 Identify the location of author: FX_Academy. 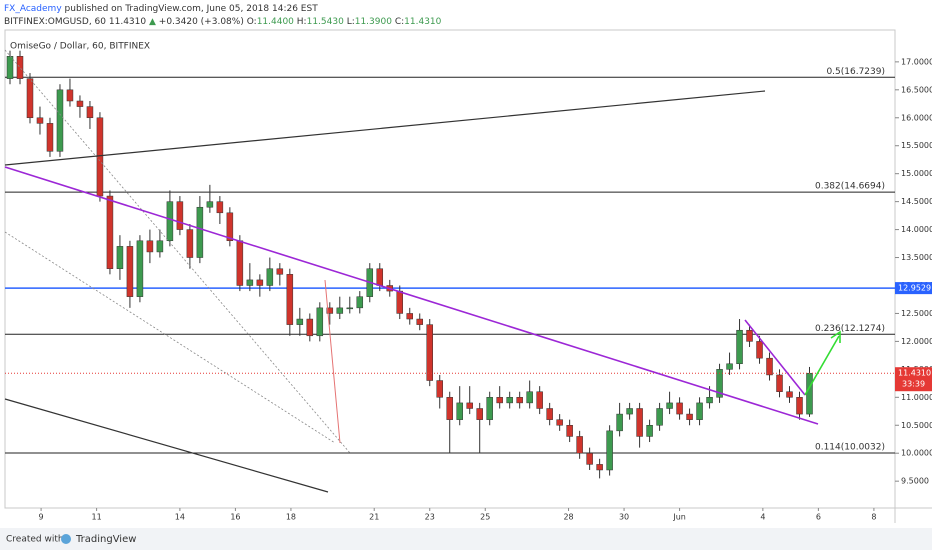
(33, 9).